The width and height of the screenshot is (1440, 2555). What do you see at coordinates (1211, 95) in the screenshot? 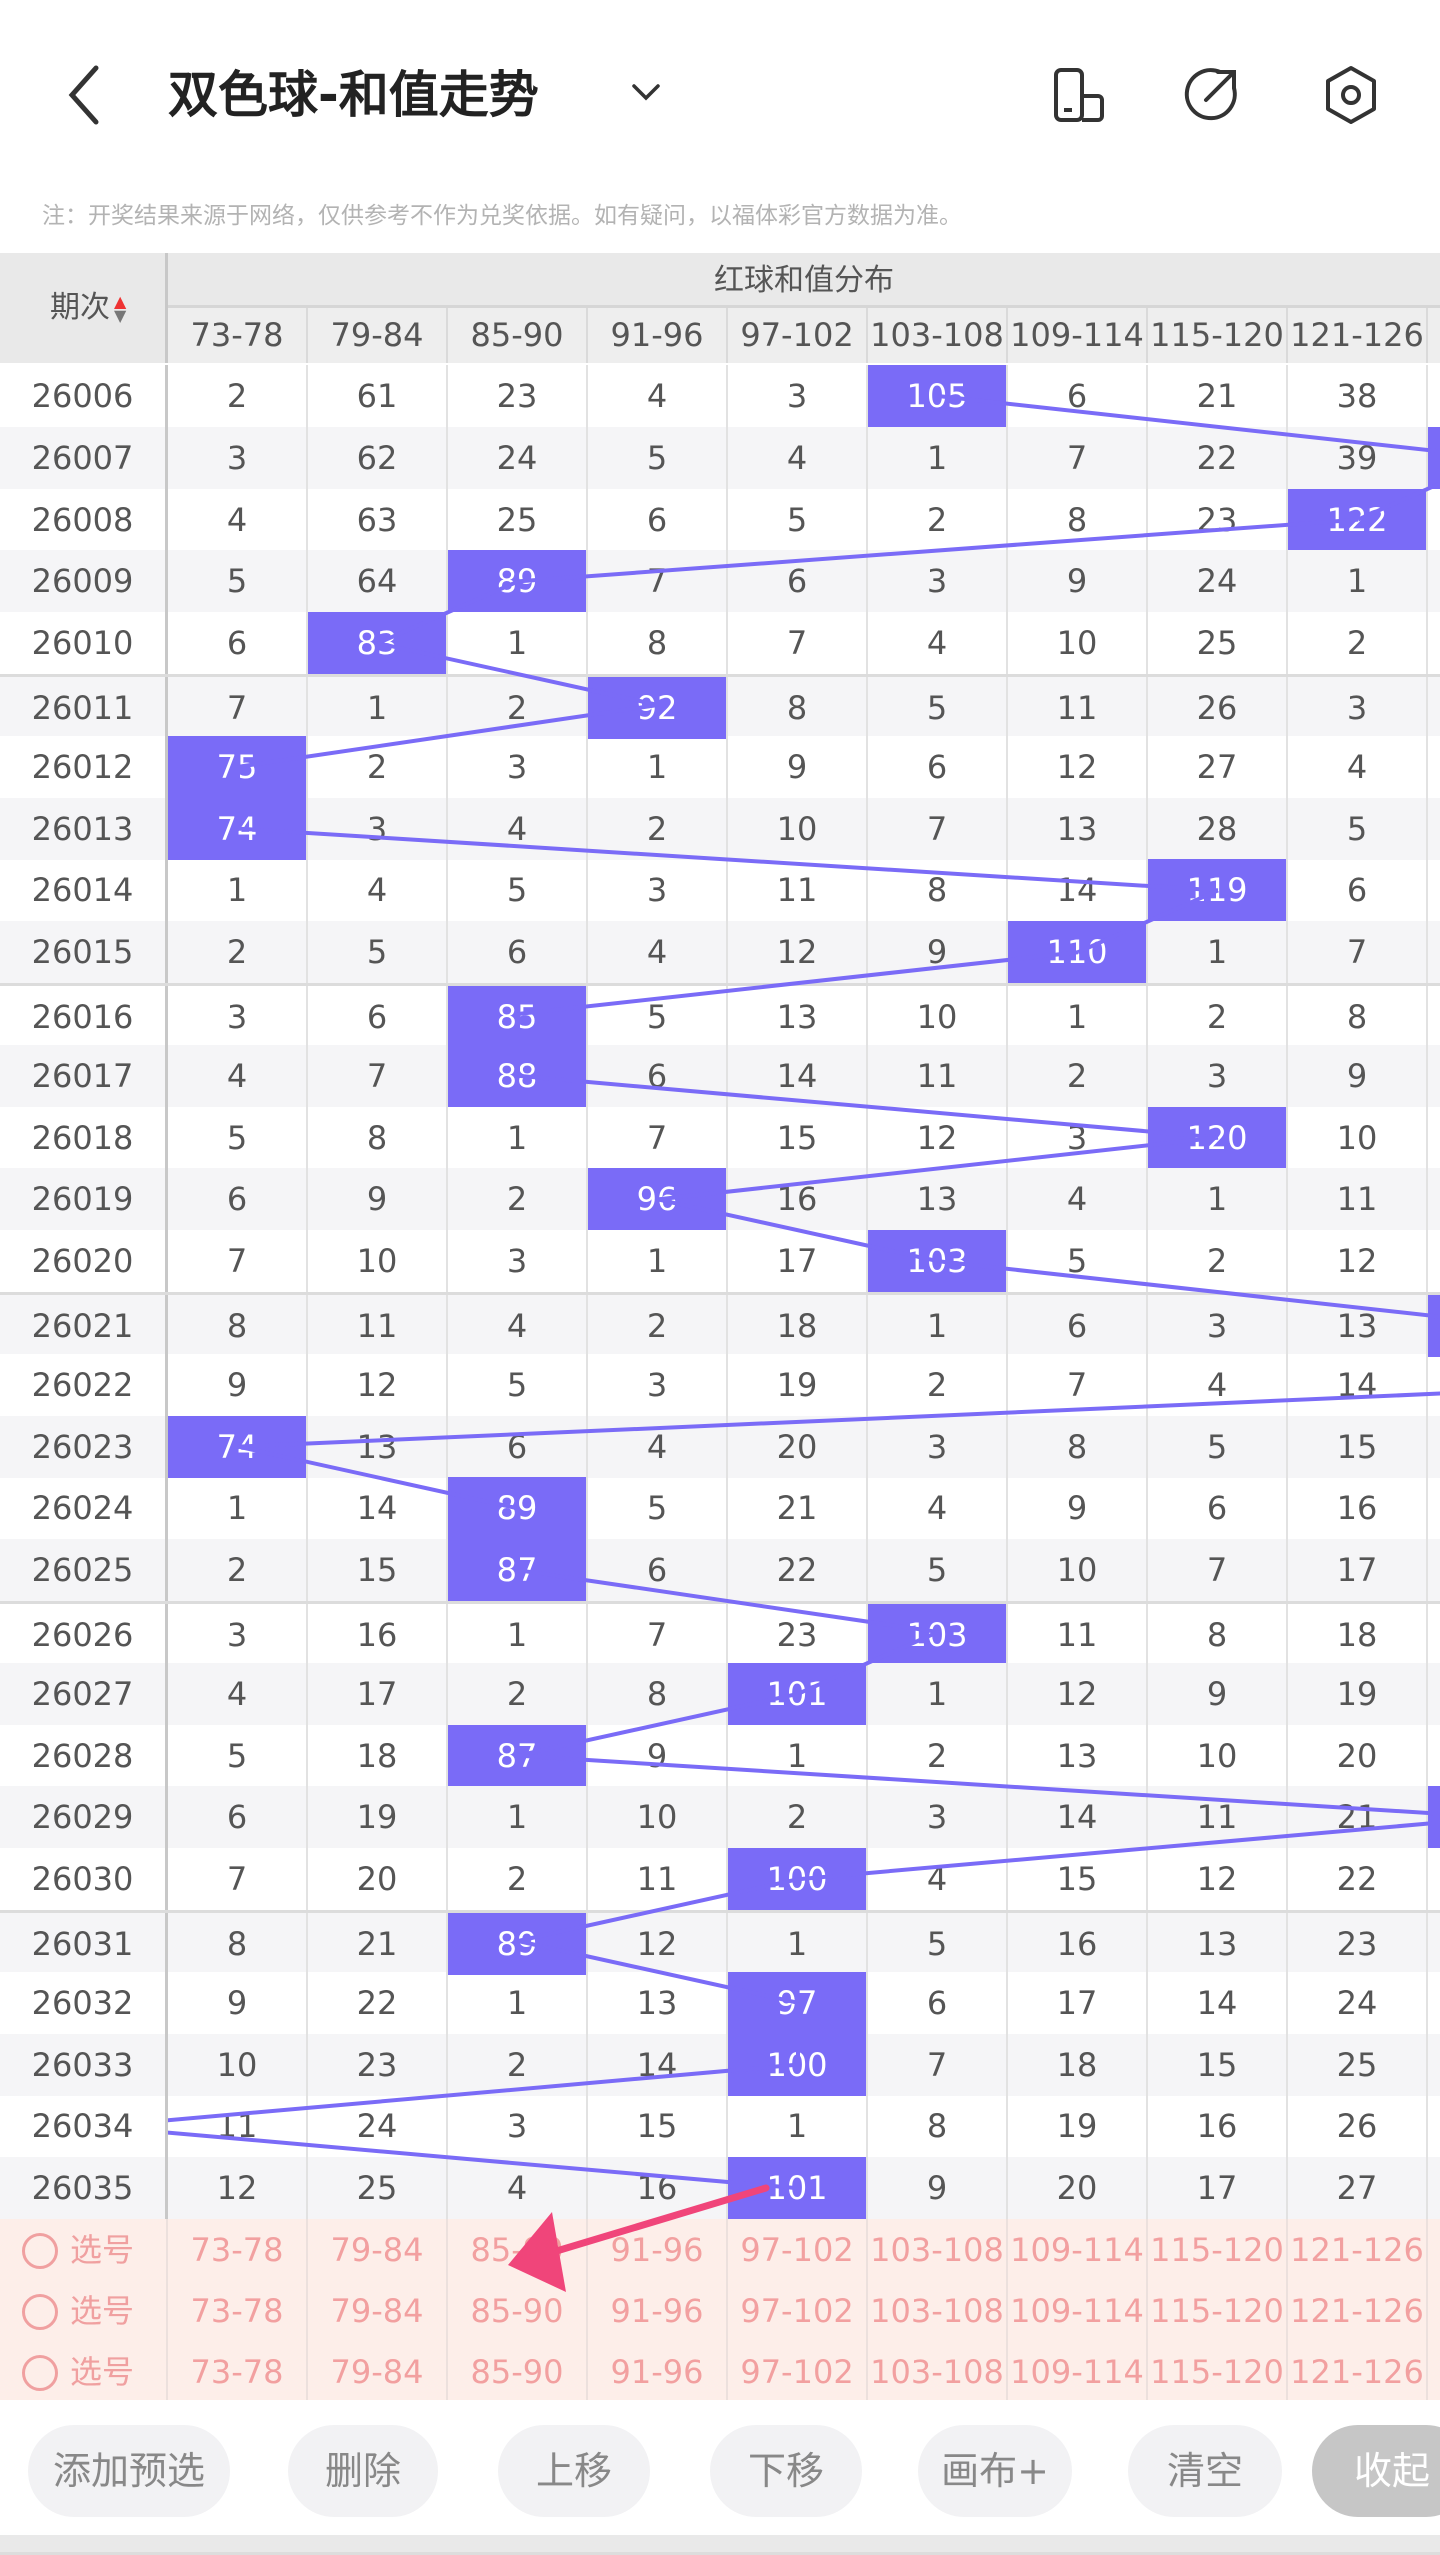
I see `share-icon` at bounding box center [1211, 95].